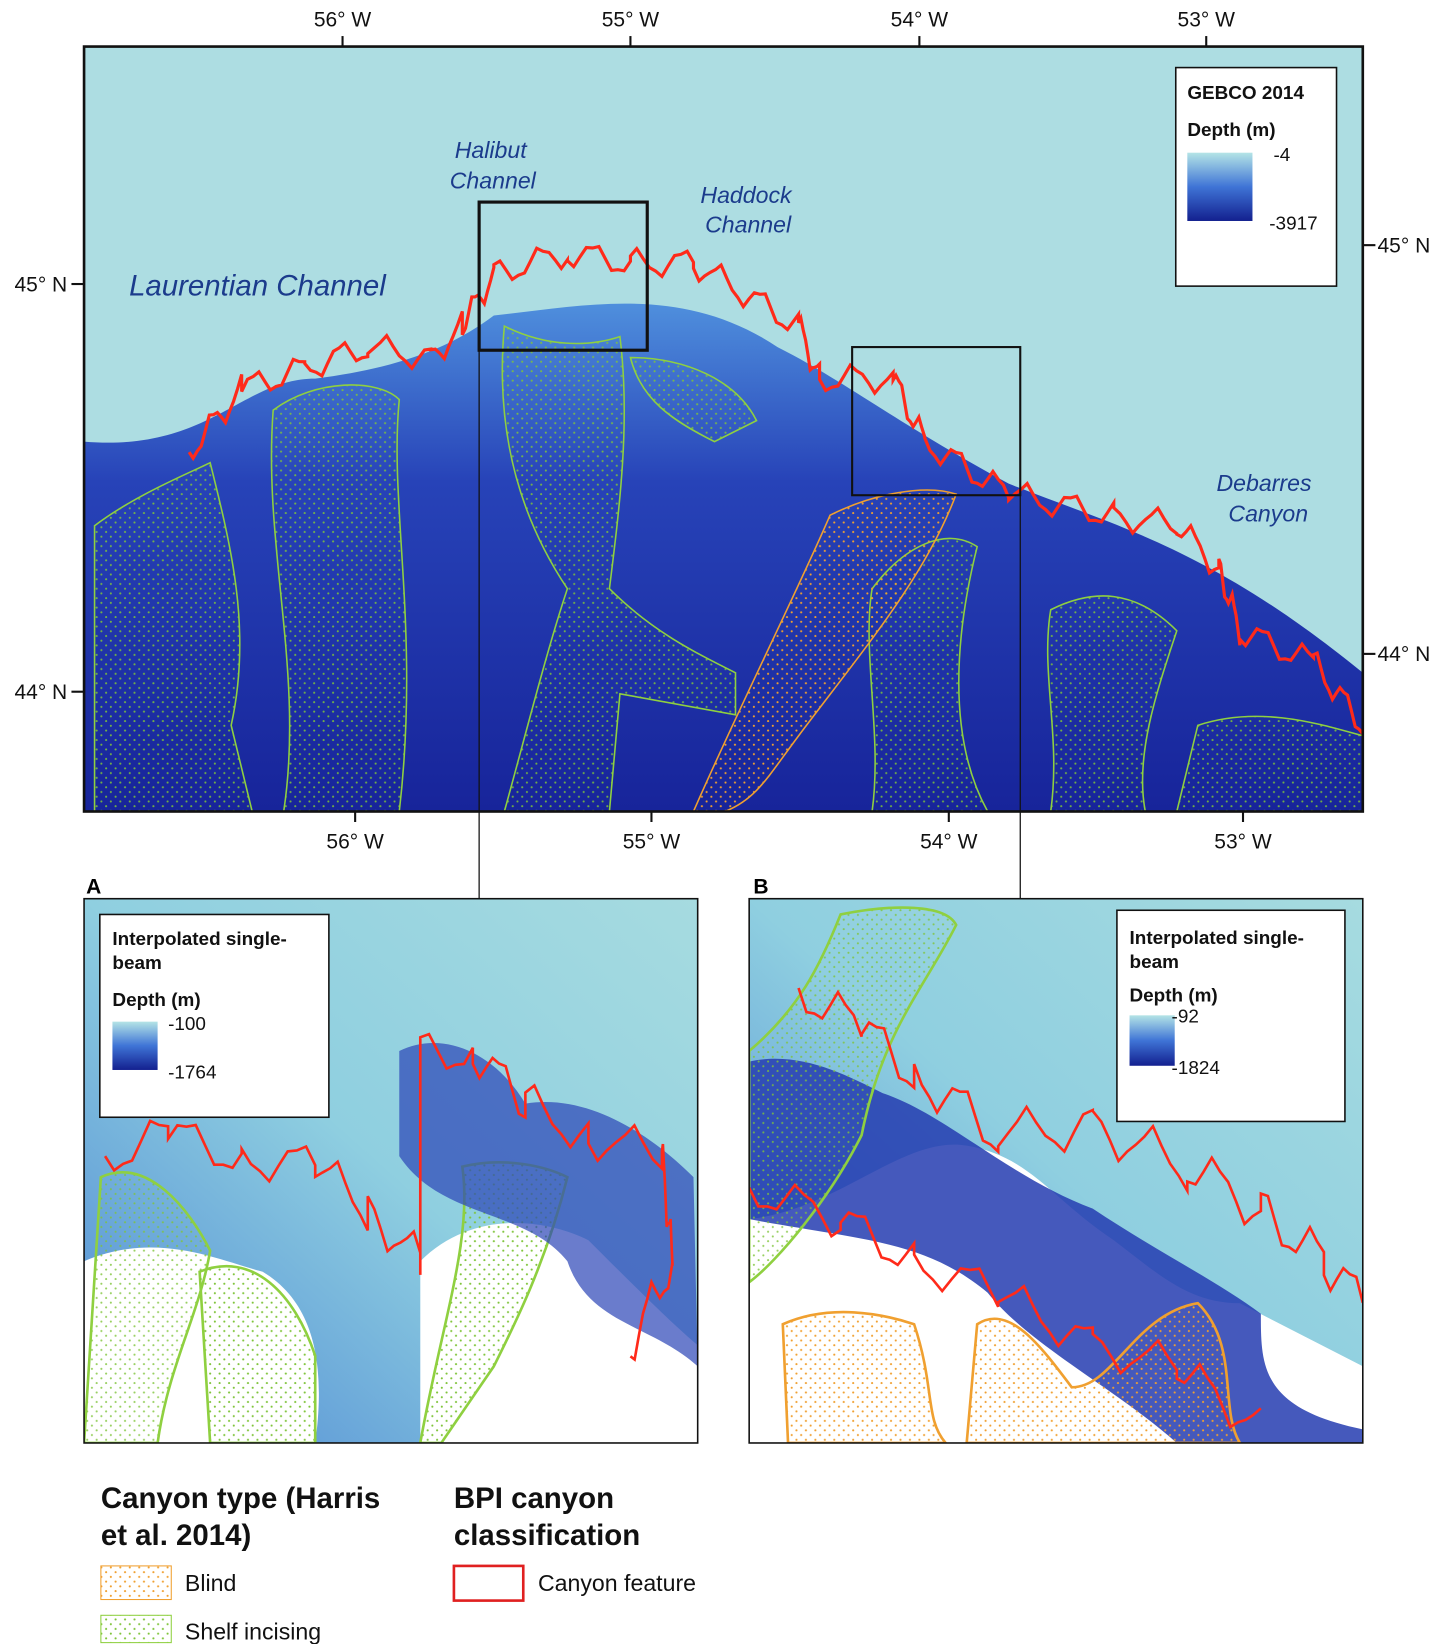  What do you see at coordinates (187, 1024) in the screenshot?
I see `ramp-label: -100` at bounding box center [187, 1024].